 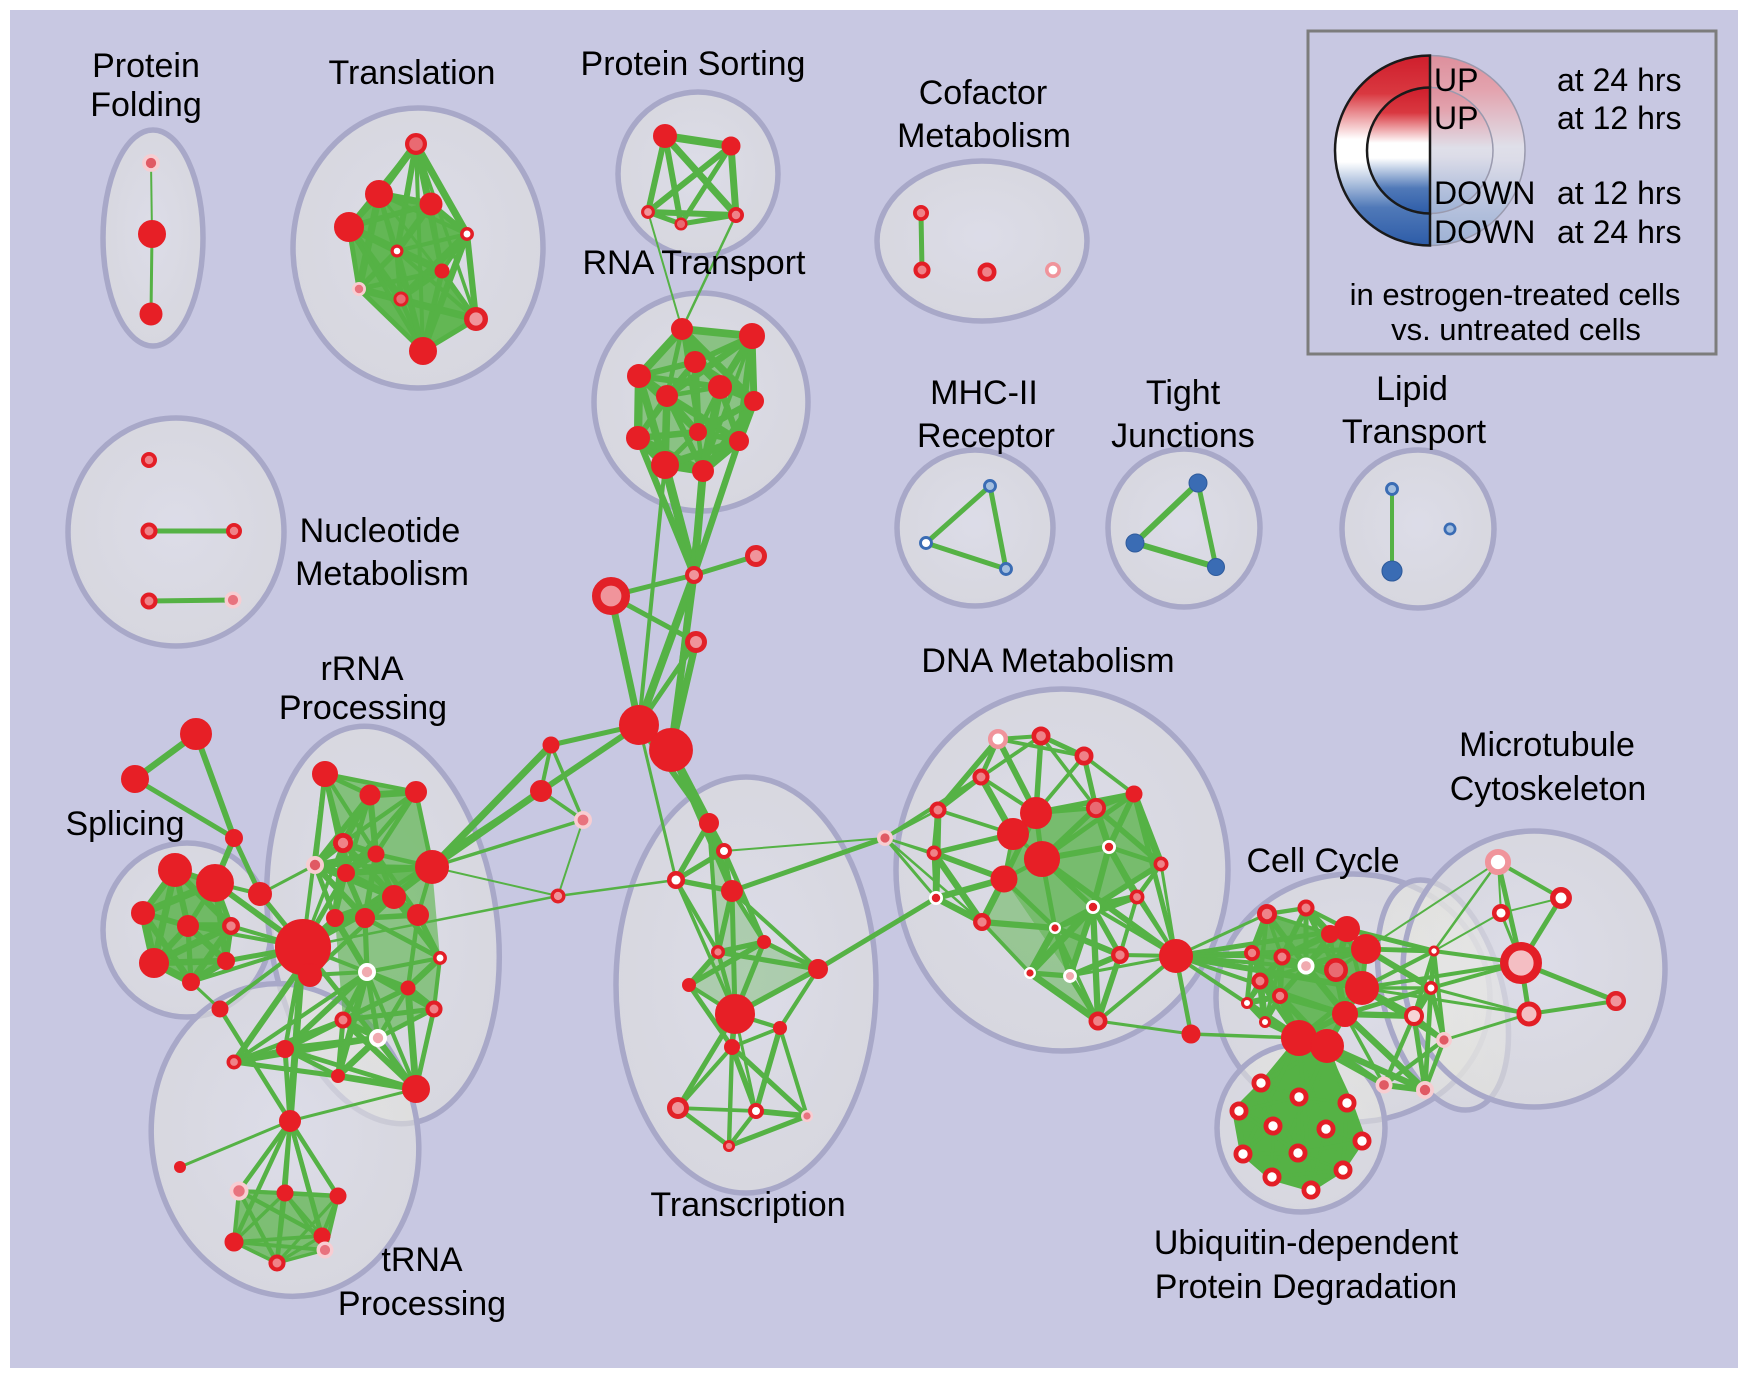 I want to click on svg-text: Junctions, so click(x=1183, y=436).